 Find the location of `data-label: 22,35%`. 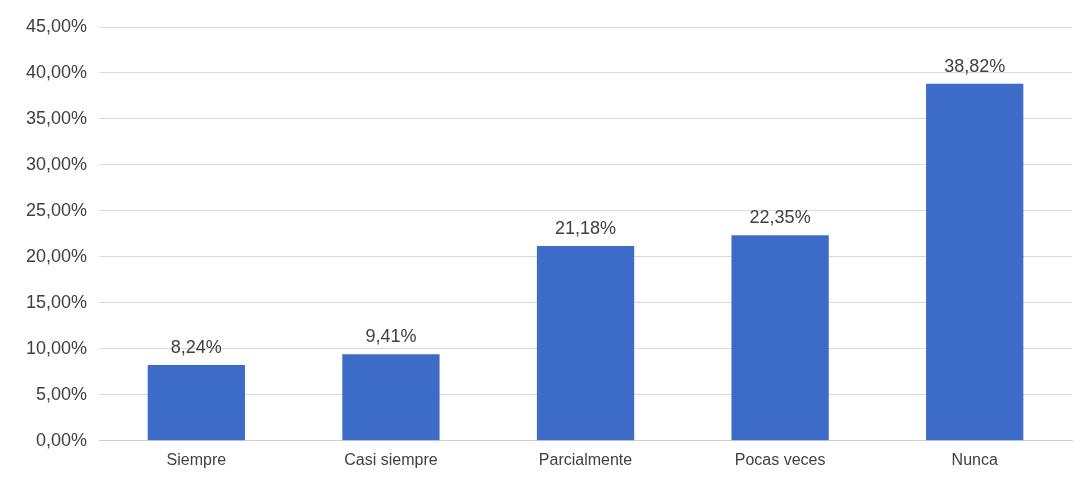

data-label: 22,35% is located at coordinates (780, 217).